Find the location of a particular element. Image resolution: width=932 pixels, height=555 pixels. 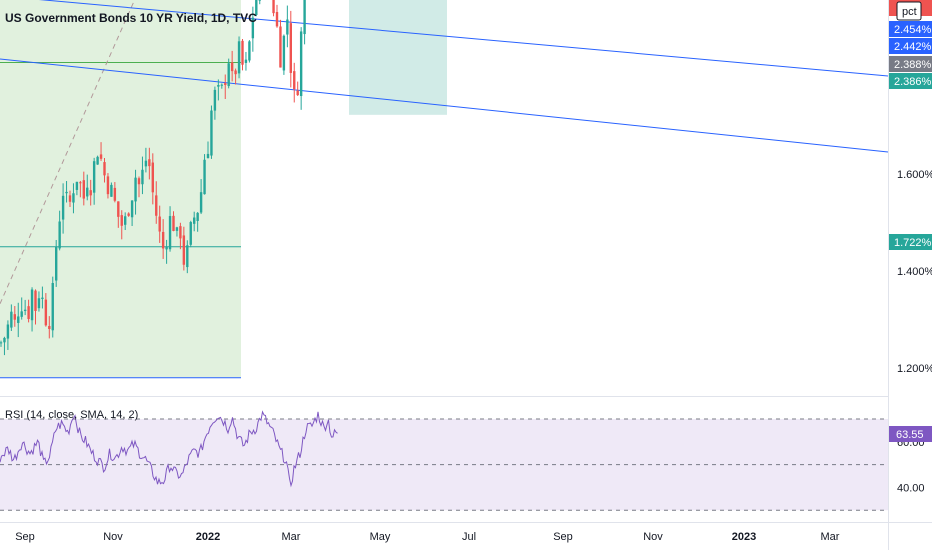

price-badge-label: 2.442% is located at coordinates (913, 47).